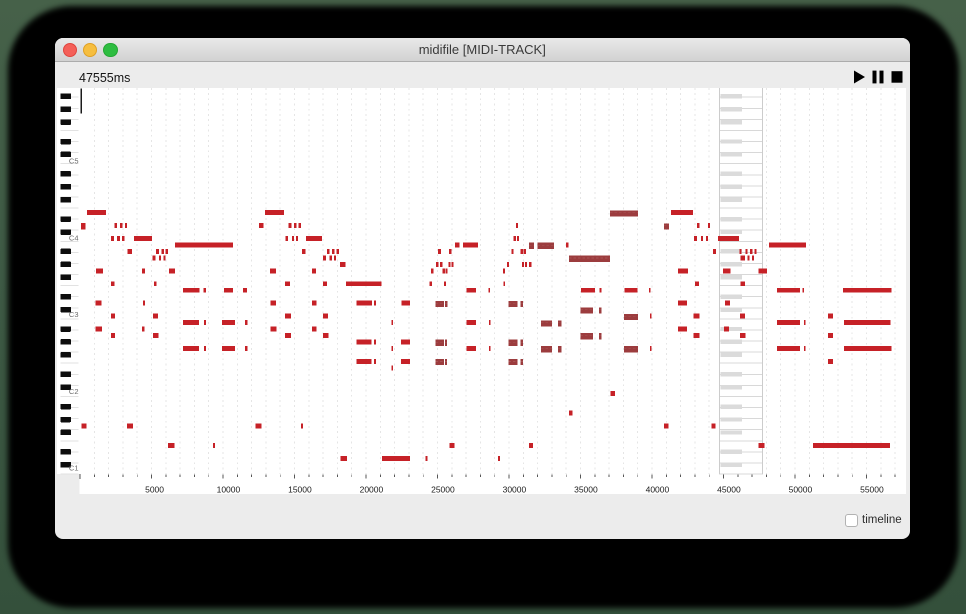 The height and width of the screenshot is (614, 966). I want to click on svg-text: 20000, so click(372, 490).